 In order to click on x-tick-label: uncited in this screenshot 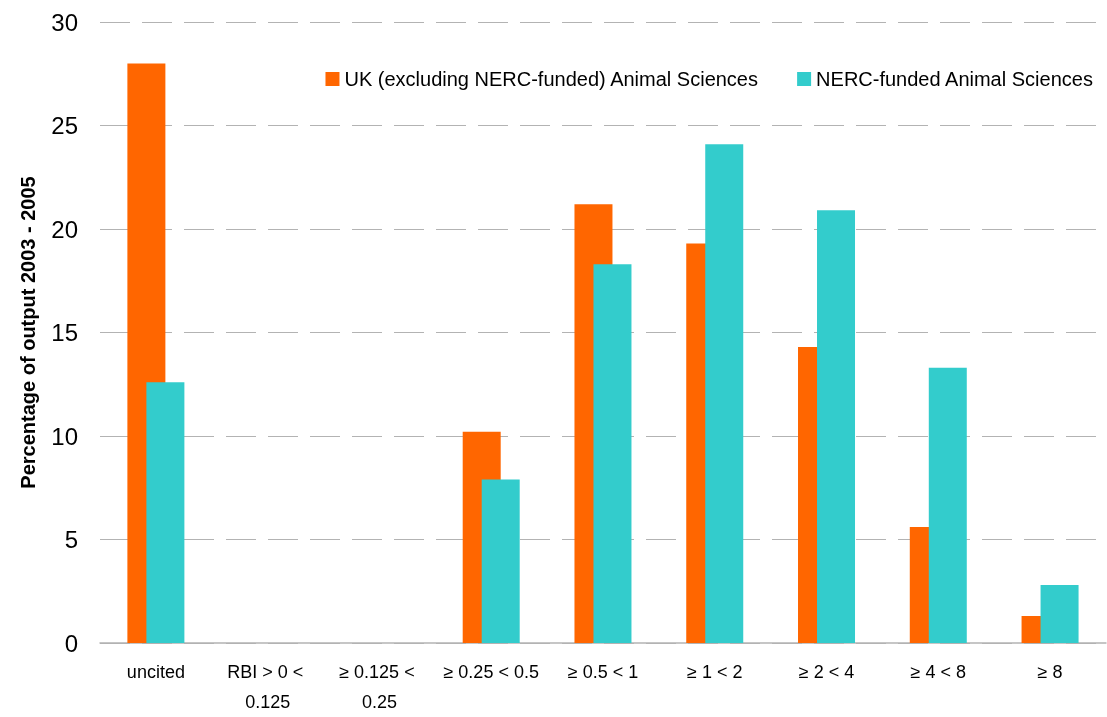, I will do `click(155, 672)`.